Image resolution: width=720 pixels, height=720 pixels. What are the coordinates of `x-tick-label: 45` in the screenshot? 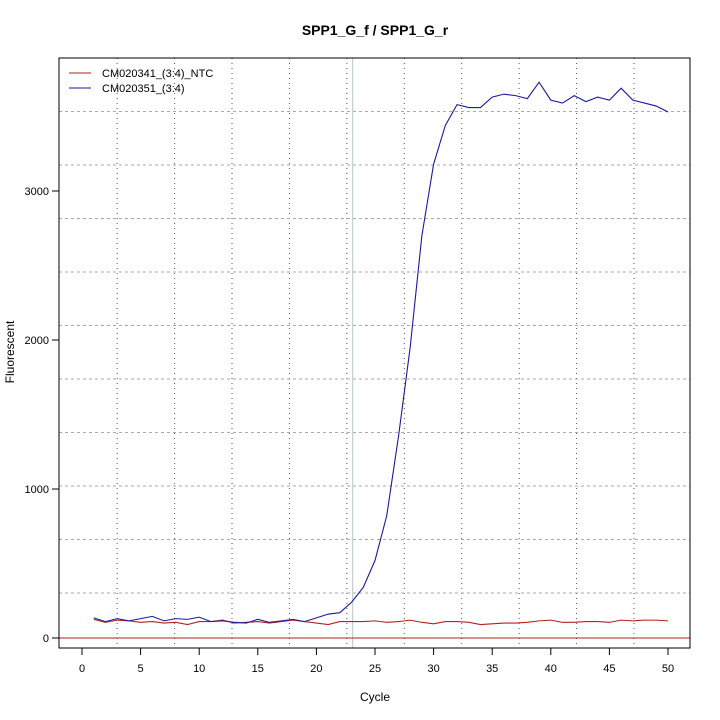 It's located at (609, 669).